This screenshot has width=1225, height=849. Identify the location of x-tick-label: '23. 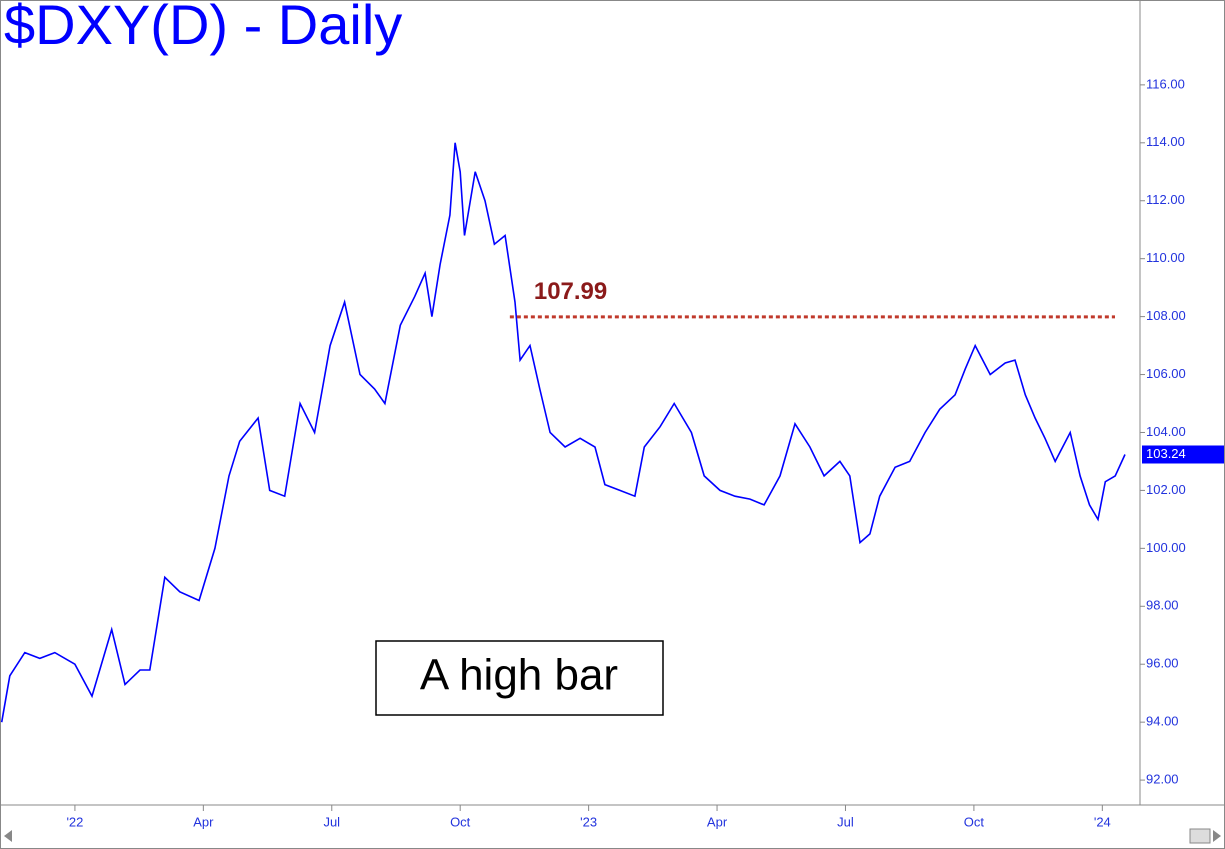
(588, 821).